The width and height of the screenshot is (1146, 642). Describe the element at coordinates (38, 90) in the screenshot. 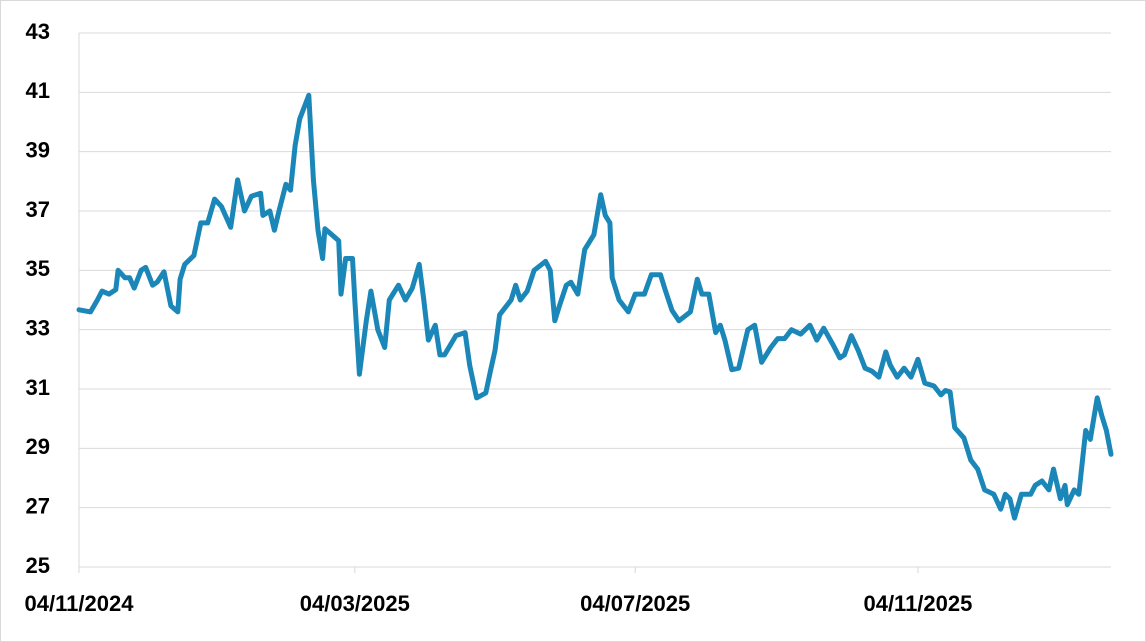

I see `y-tick-label: 41` at that location.